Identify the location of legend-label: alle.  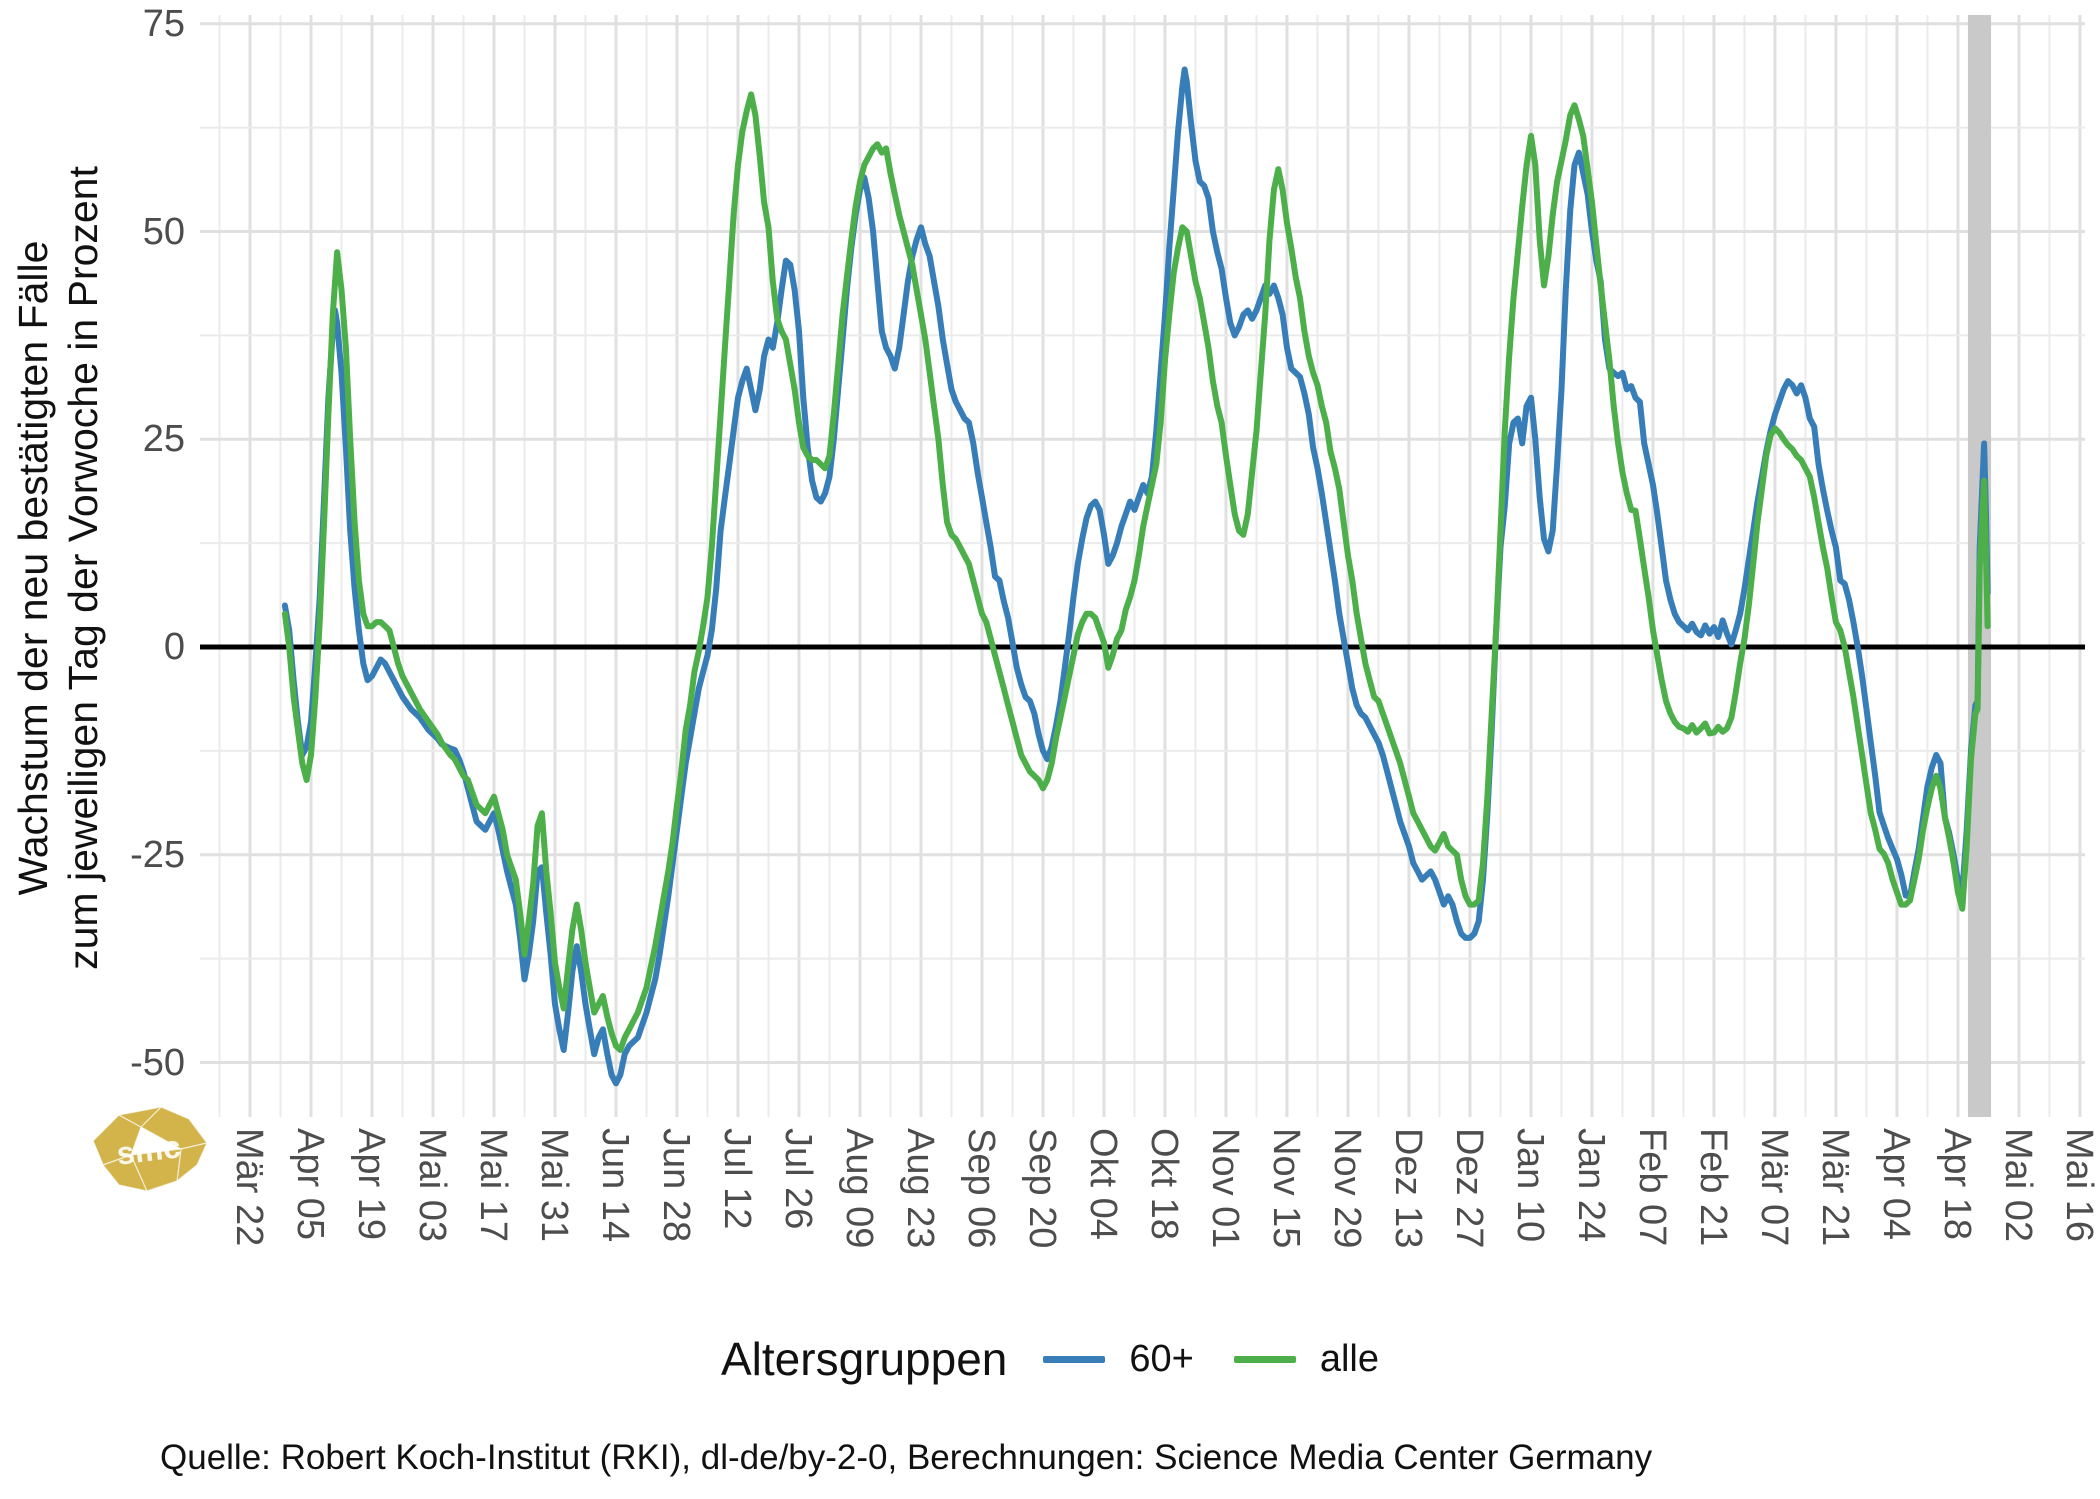
(1349, 1358).